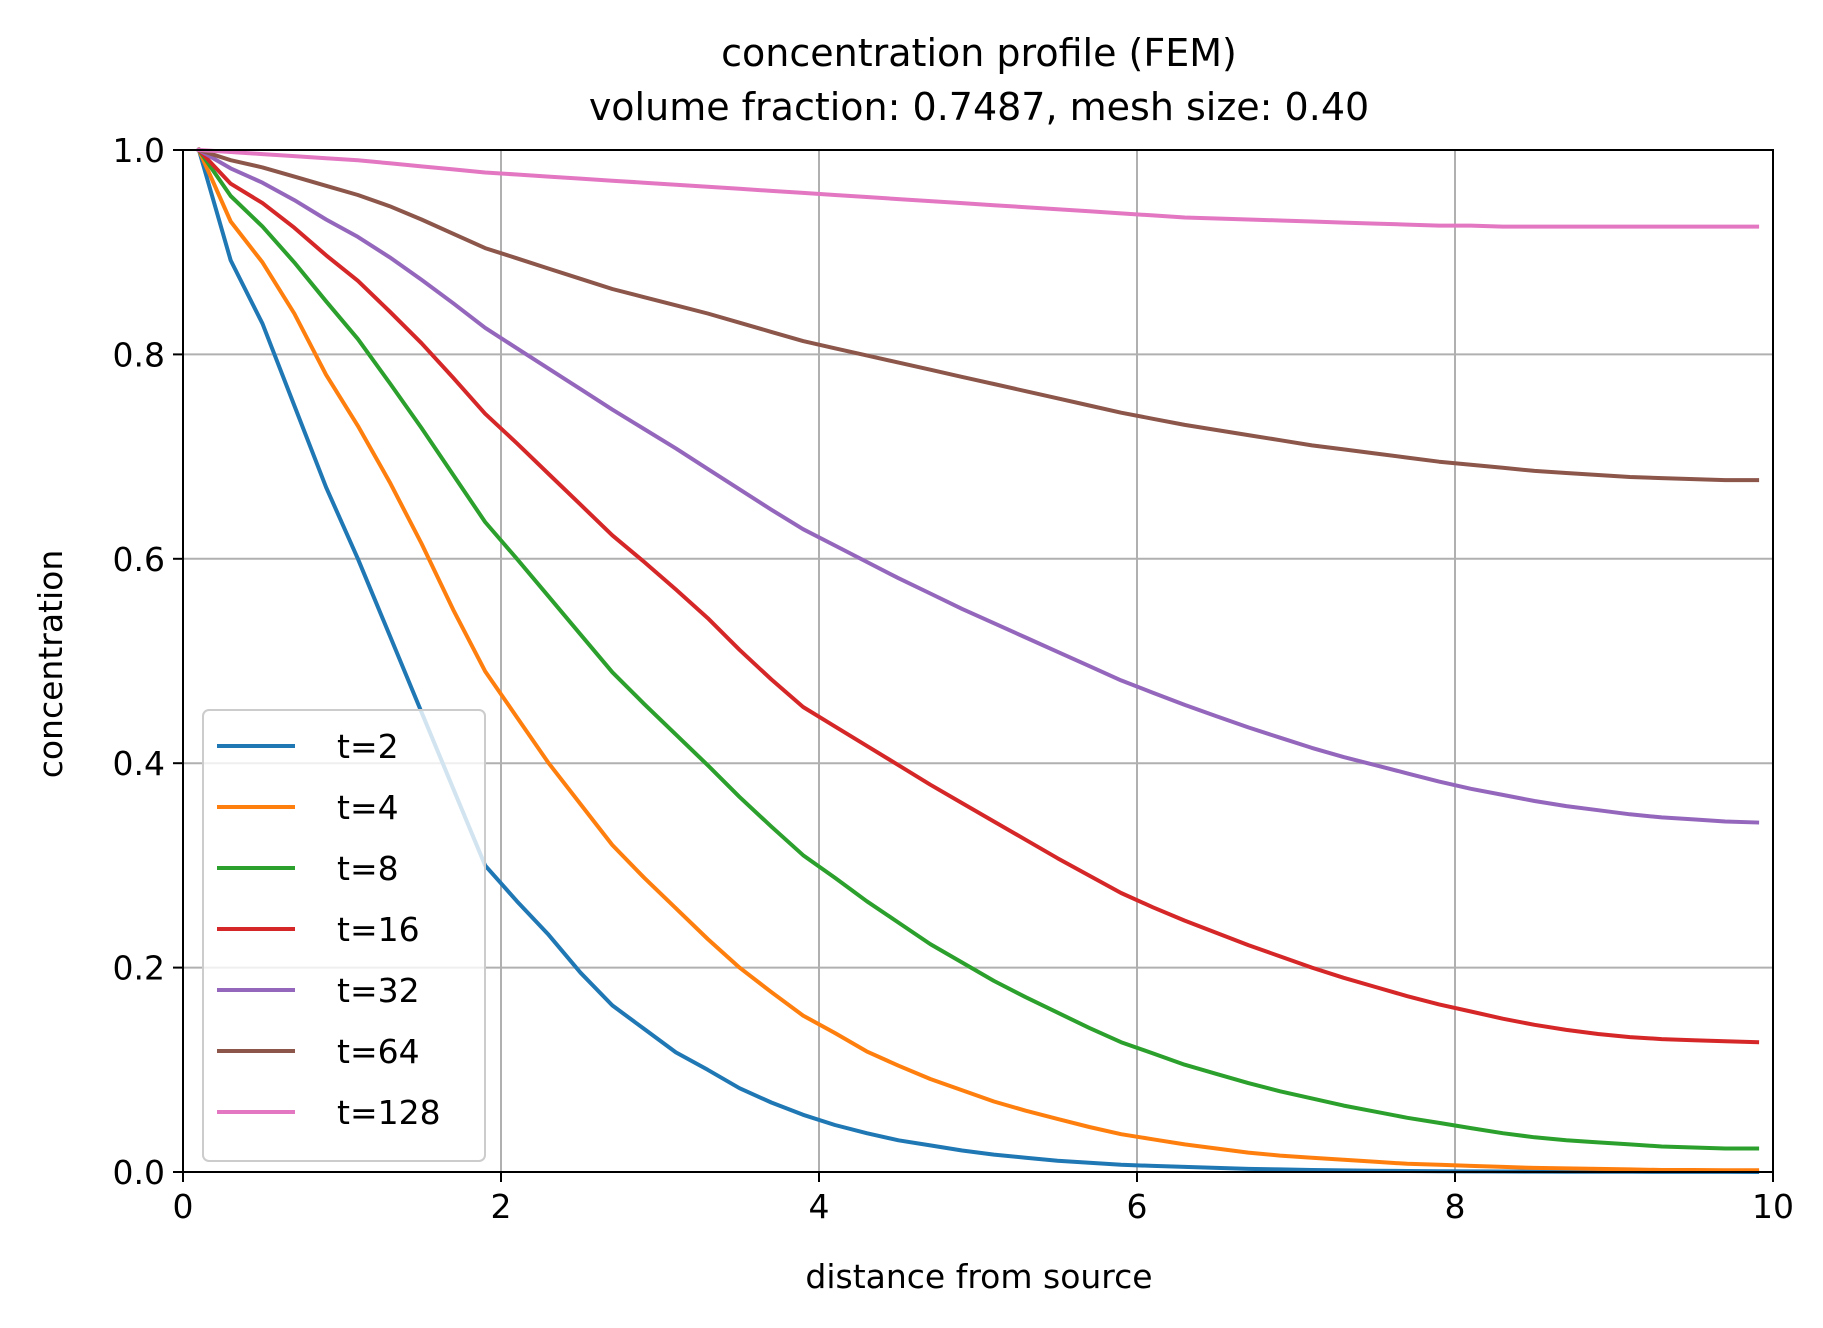 The height and width of the screenshot is (1328, 1823). Describe the element at coordinates (139, 559) in the screenshot. I see `y-tick-label: 0.6` at that location.